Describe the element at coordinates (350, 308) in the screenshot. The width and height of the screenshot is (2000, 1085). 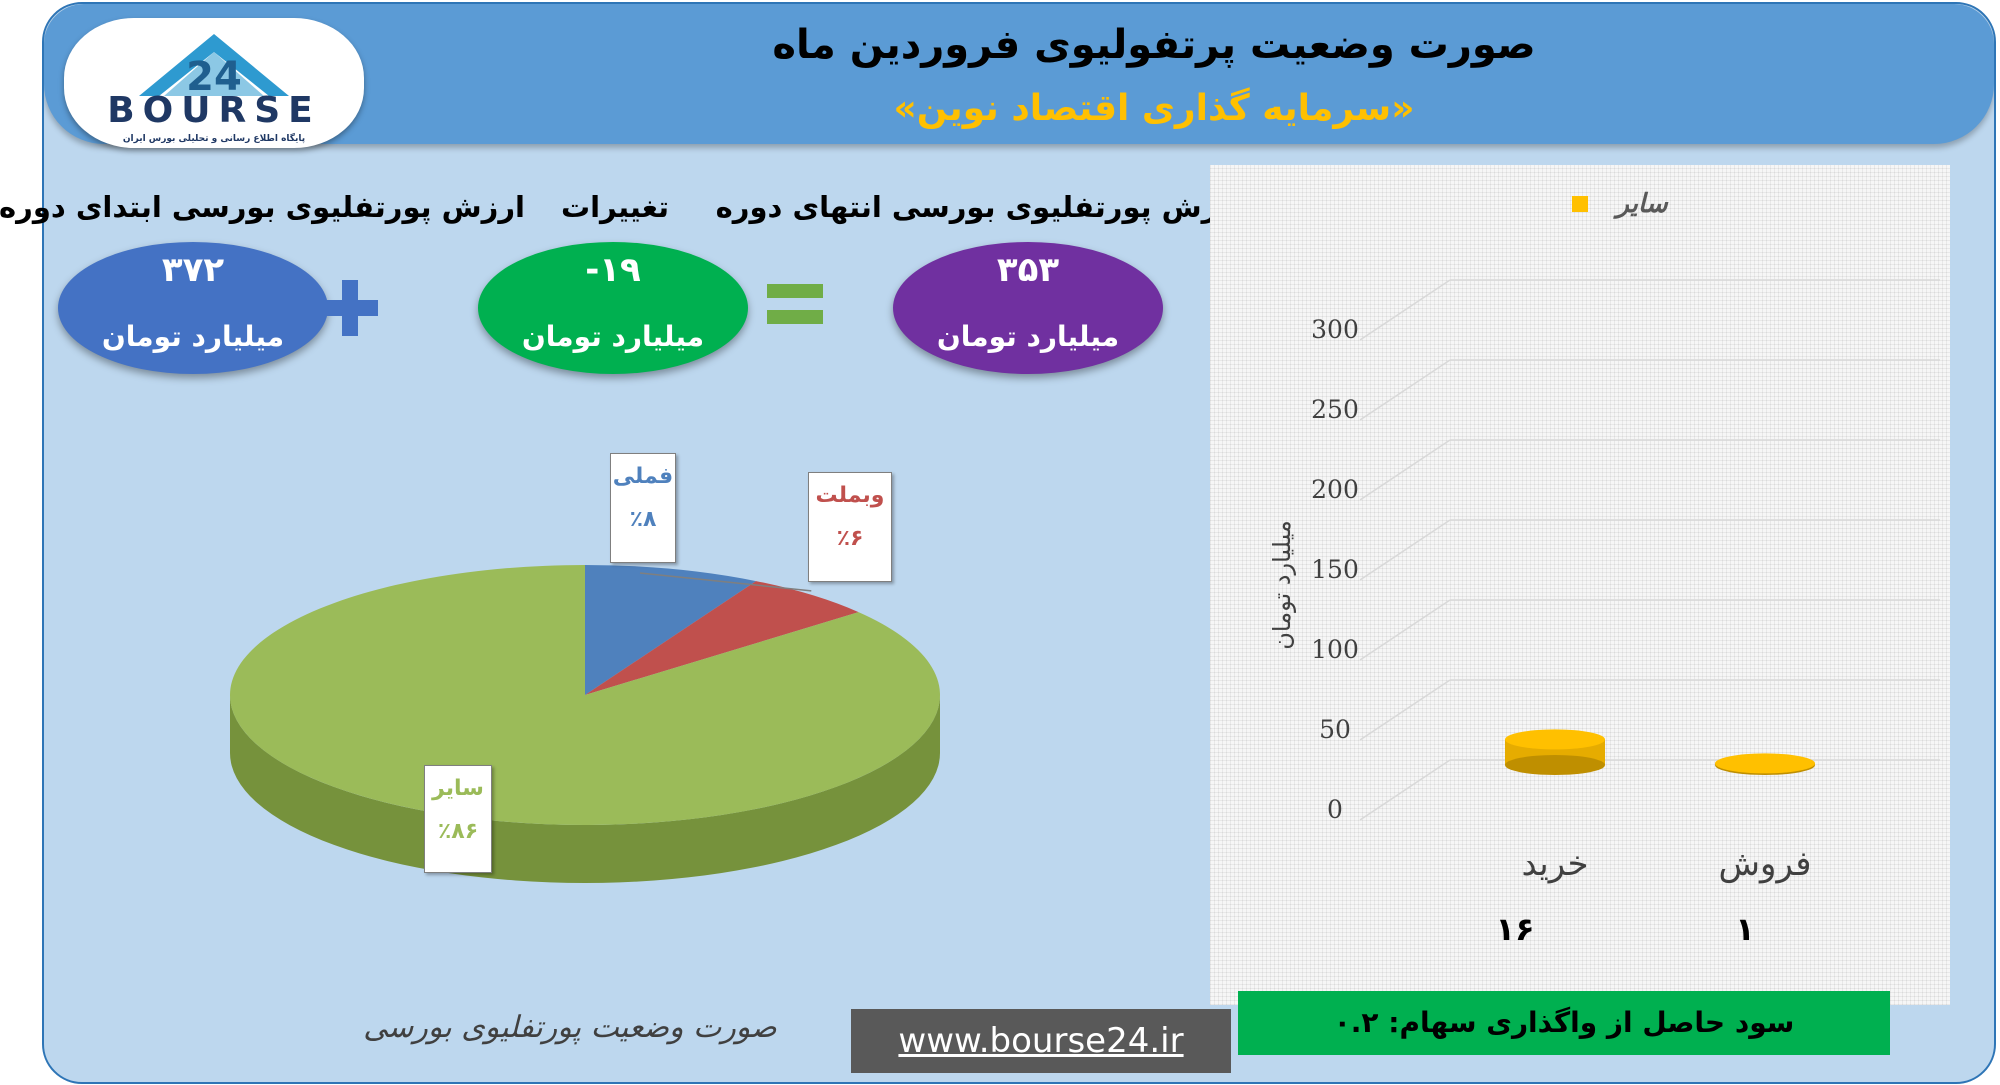
I see `plus-icon` at that location.